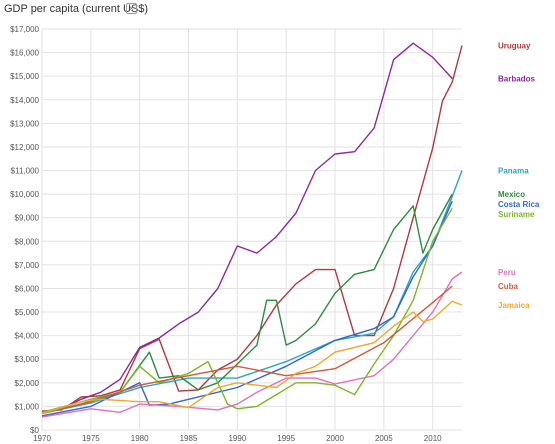  What do you see at coordinates (24, 194) in the screenshot?
I see `y-tick-label: $10,000` at bounding box center [24, 194].